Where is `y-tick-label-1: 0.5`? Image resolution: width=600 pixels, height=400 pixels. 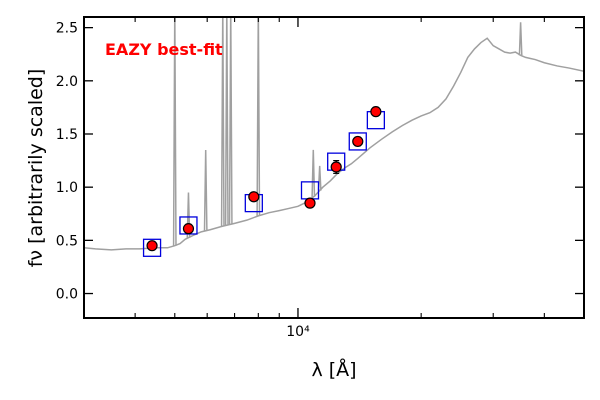
y-tick-label-1: 0.5 is located at coordinates (67, 241).